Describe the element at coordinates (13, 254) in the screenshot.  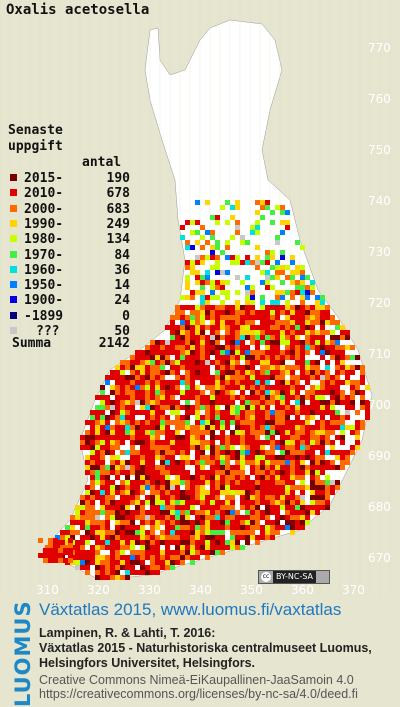
I see `legend-swatch` at that location.